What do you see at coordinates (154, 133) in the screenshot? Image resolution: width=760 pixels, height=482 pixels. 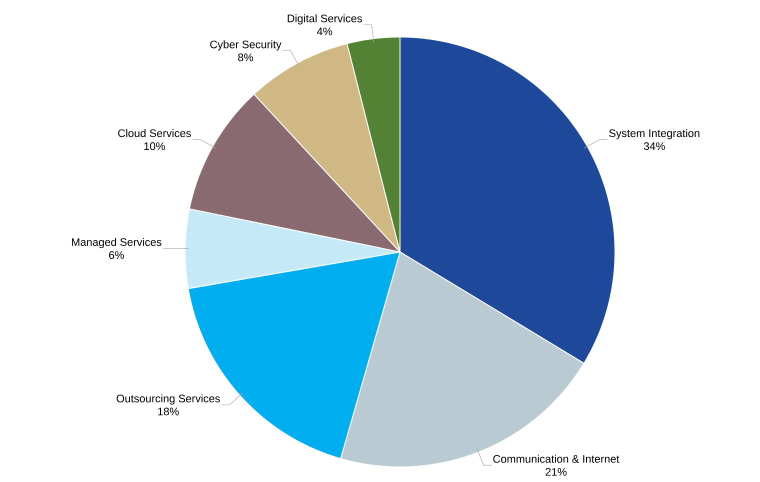 I see `slice-label: Cloud Services` at bounding box center [154, 133].